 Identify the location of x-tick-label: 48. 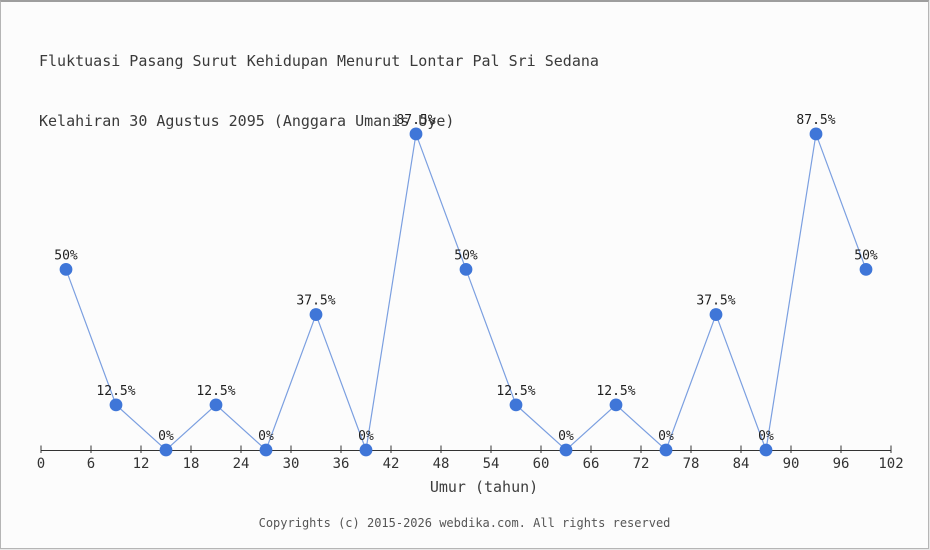
(441, 464).